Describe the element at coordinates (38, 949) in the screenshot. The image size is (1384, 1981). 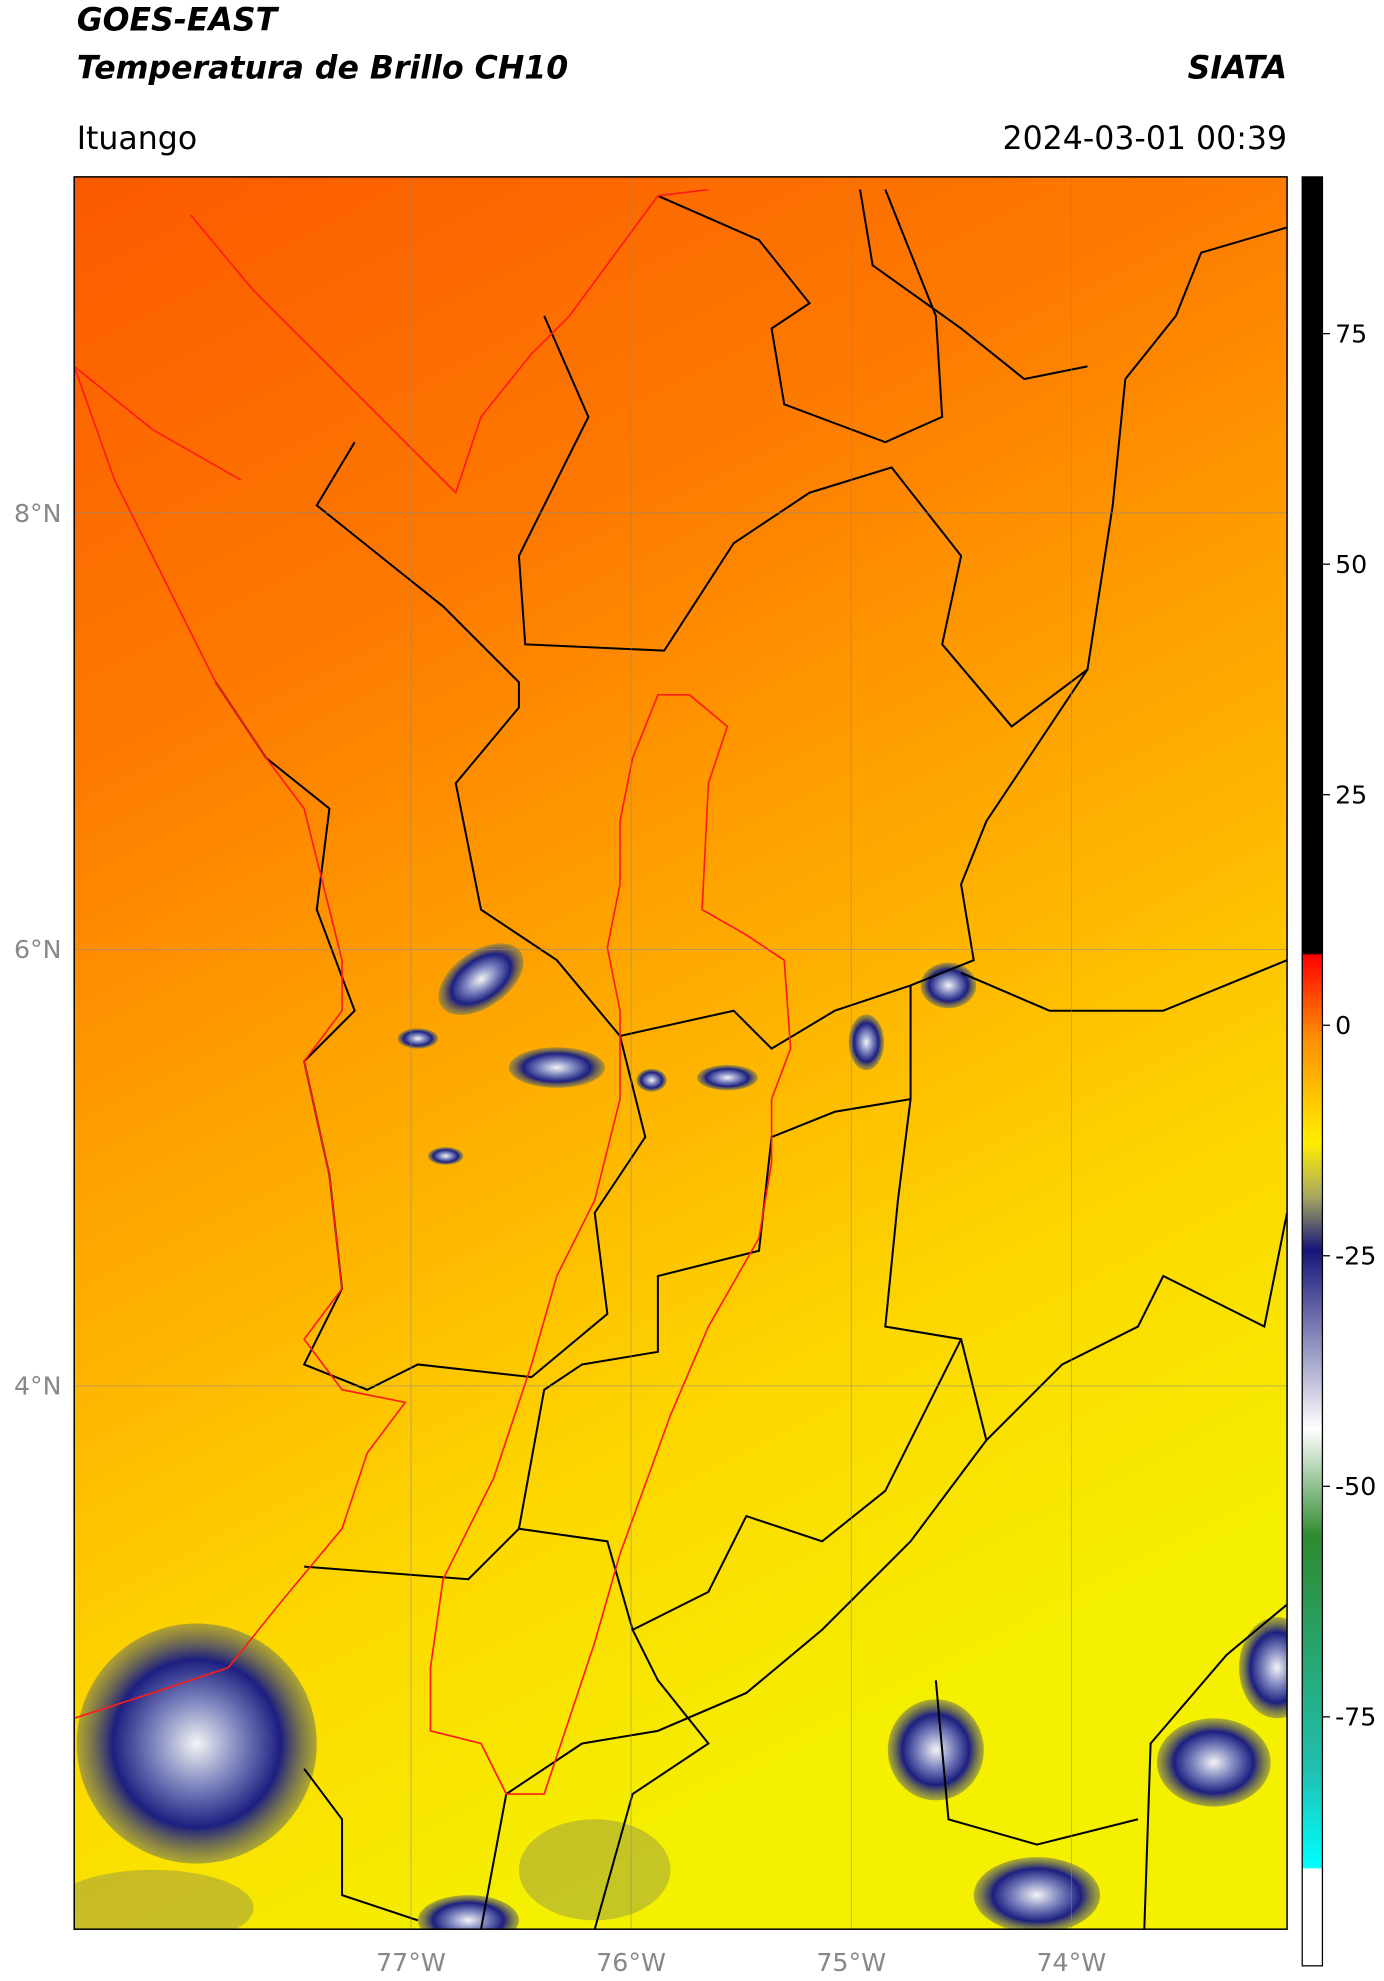
I see `lat-label: 6°N` at that location.